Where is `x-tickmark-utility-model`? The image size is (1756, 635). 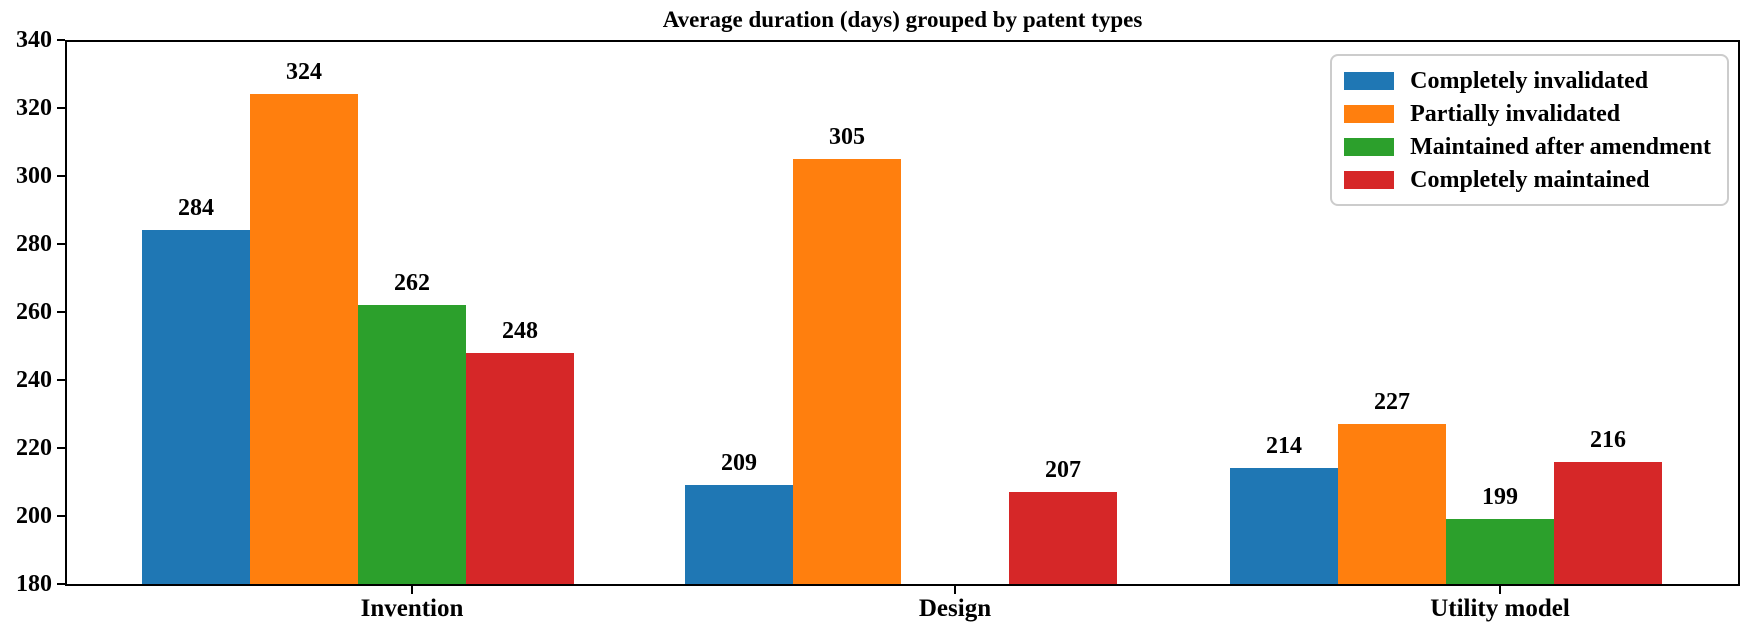 x-tickmark-utility-model is located at coordinates (1500, 590).